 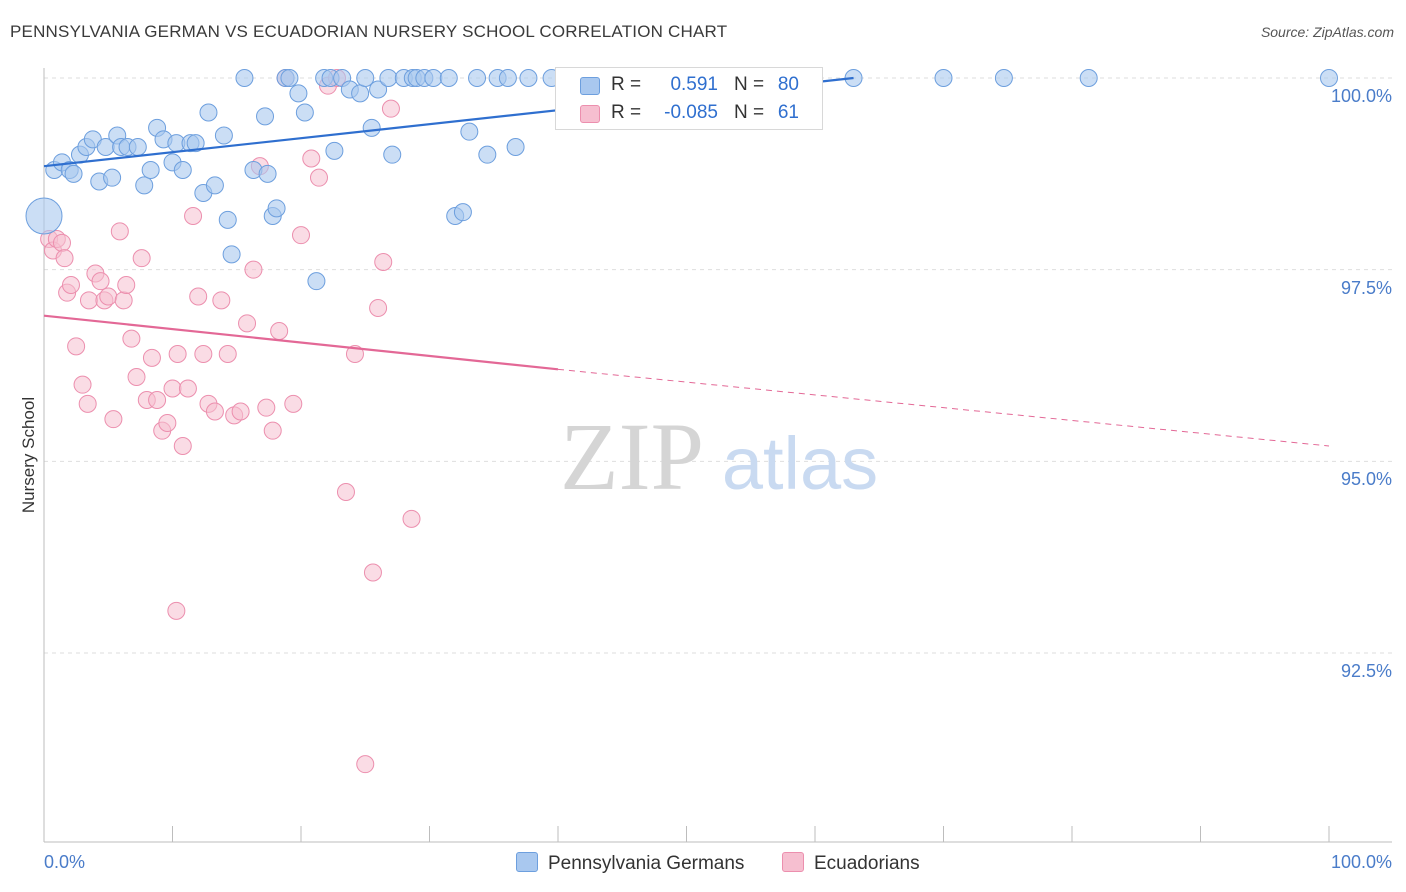 What do you see at coordinates (788, 112) in the screenshot?
I see `legend-n-value: 61` at bounding box center [788, 112].